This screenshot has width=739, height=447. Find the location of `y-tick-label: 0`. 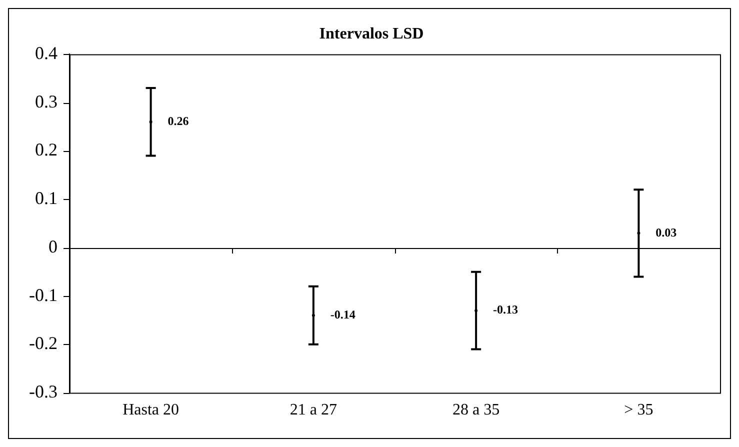

y-tick-label: 0 is located at coordinates (53, 246).